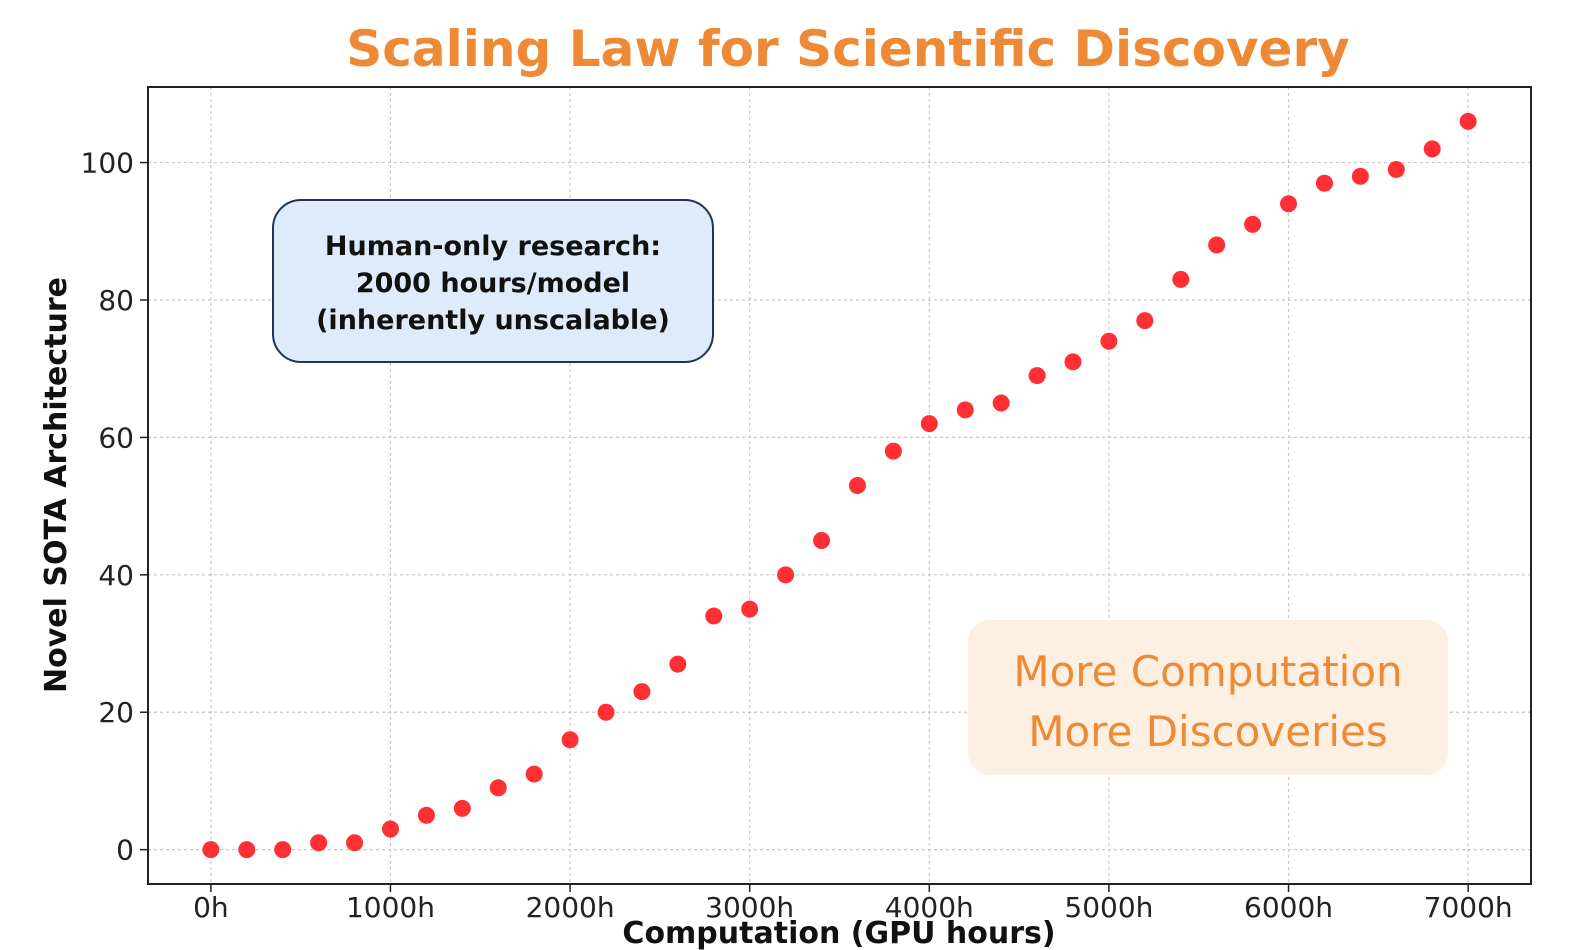 The height and width of the screenshot is (950, 1578). What do you see at coordinates (1108, 907) in the screenshot?
I see `x-tick-label: 5000h` at bounding box center [1108, 907].